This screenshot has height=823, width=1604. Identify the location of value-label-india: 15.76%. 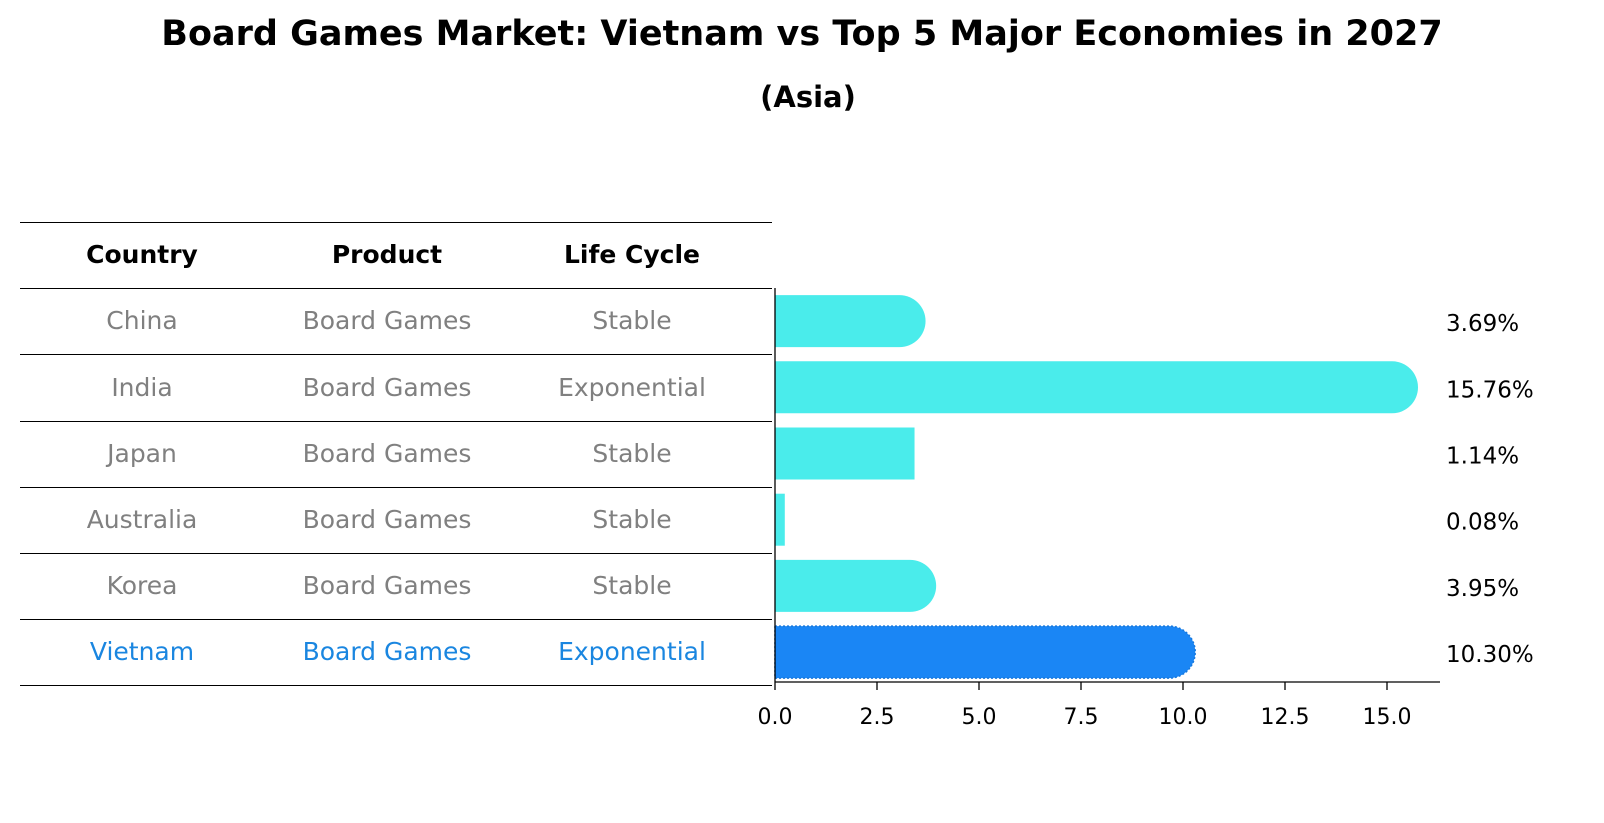
(1490, 390).